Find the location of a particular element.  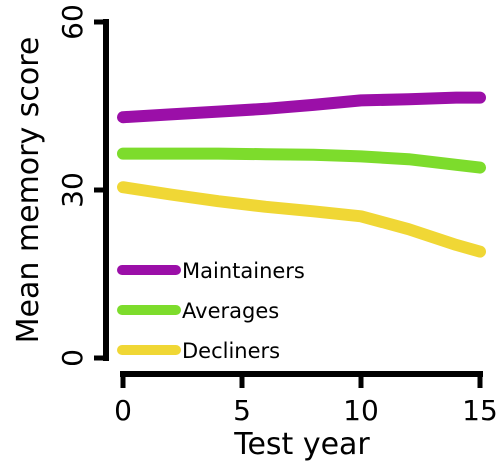

x-tick-label: 15 is located at coordinates (479, 410).